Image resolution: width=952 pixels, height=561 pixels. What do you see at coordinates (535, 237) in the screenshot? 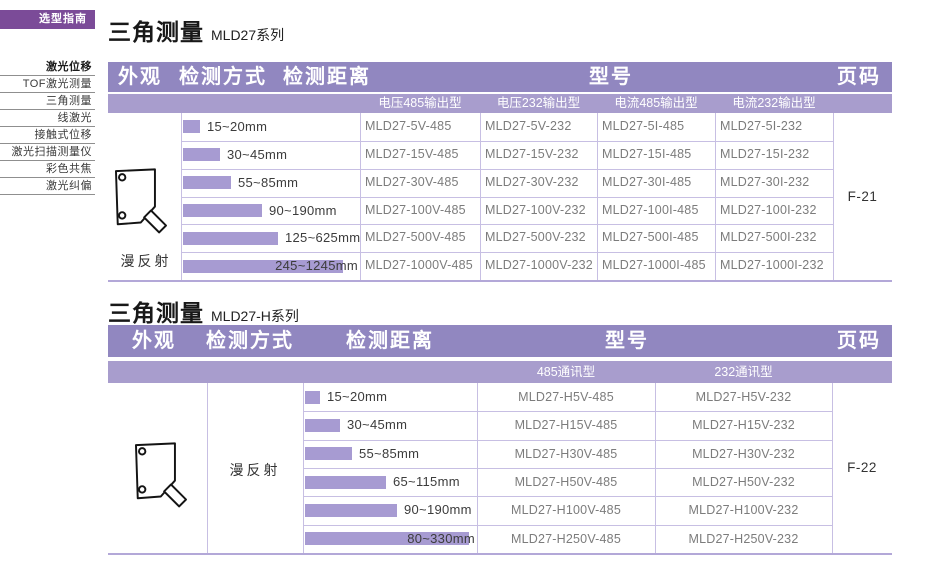
I see `model-cell: MLD27-500V-232` at bounding box center [535, 237].